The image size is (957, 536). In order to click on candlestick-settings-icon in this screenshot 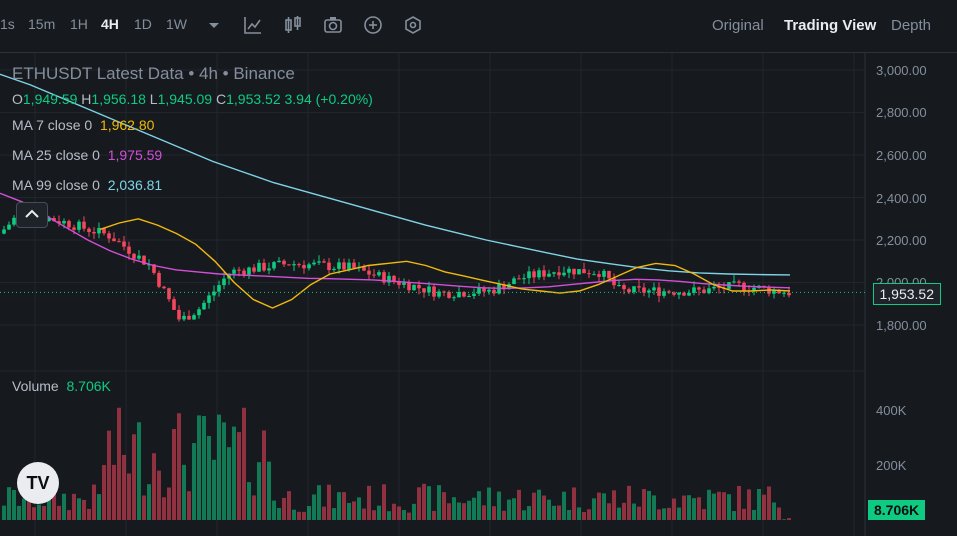, I will do `click(293, 25)`.